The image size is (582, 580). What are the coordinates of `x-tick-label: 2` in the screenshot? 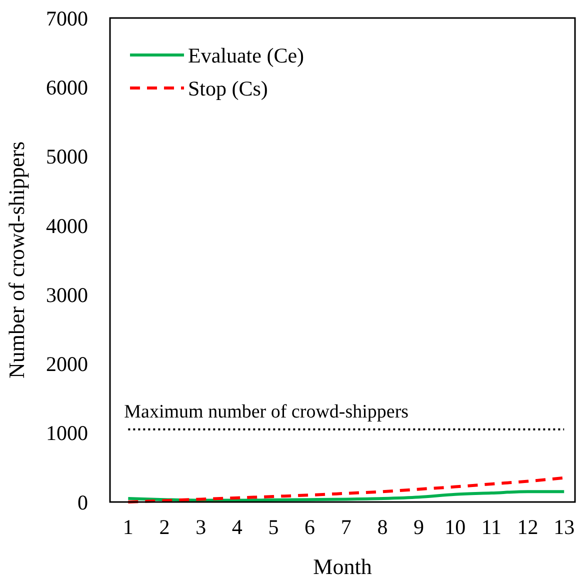 It's located at (164, 527).